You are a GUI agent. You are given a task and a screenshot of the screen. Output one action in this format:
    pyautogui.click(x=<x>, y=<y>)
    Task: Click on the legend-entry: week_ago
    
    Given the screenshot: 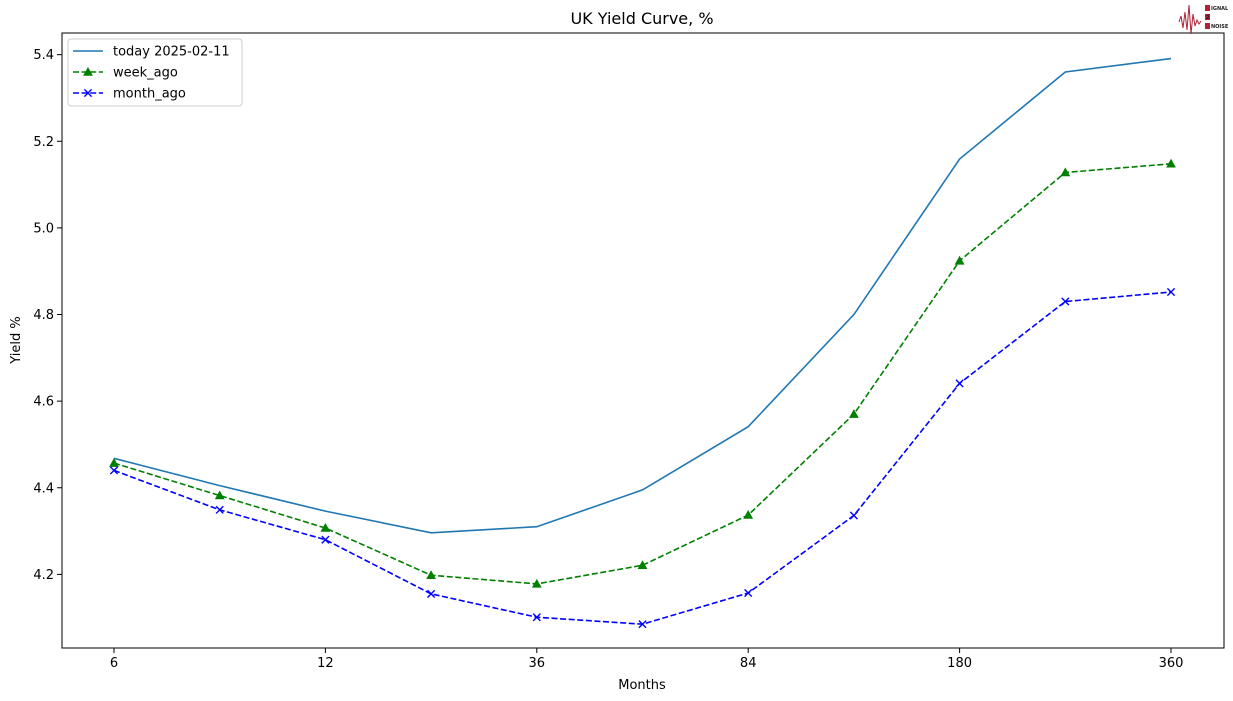 What is the action you would take?
    pyautogui.click(x=125, y=73)
    